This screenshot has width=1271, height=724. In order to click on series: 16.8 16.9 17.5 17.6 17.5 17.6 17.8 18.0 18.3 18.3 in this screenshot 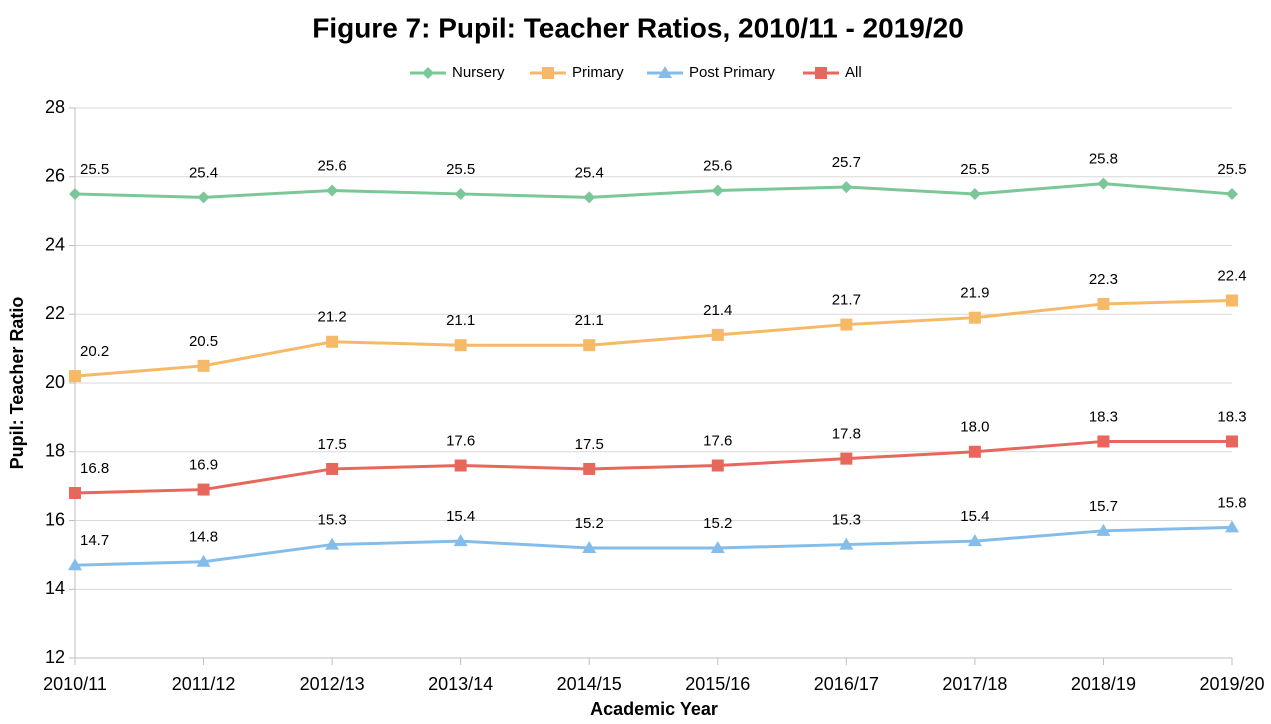, I will do `click(658, 453)`.